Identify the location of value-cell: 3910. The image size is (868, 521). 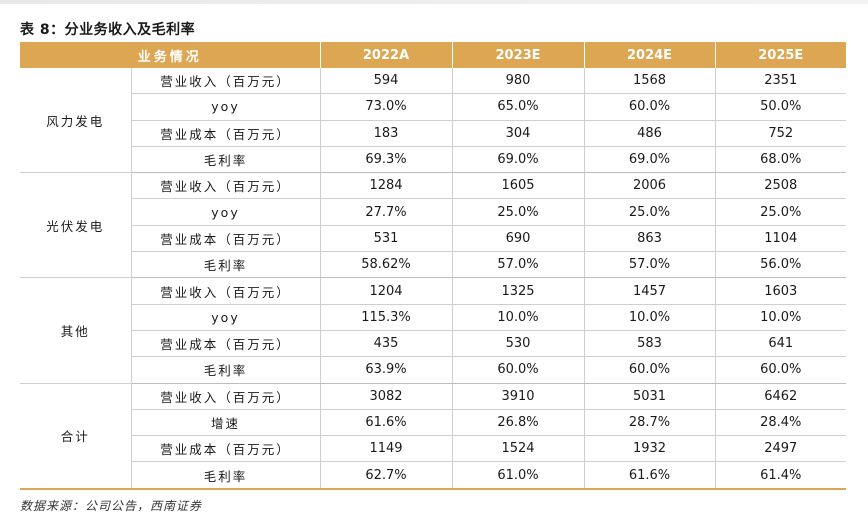
(518, 396).